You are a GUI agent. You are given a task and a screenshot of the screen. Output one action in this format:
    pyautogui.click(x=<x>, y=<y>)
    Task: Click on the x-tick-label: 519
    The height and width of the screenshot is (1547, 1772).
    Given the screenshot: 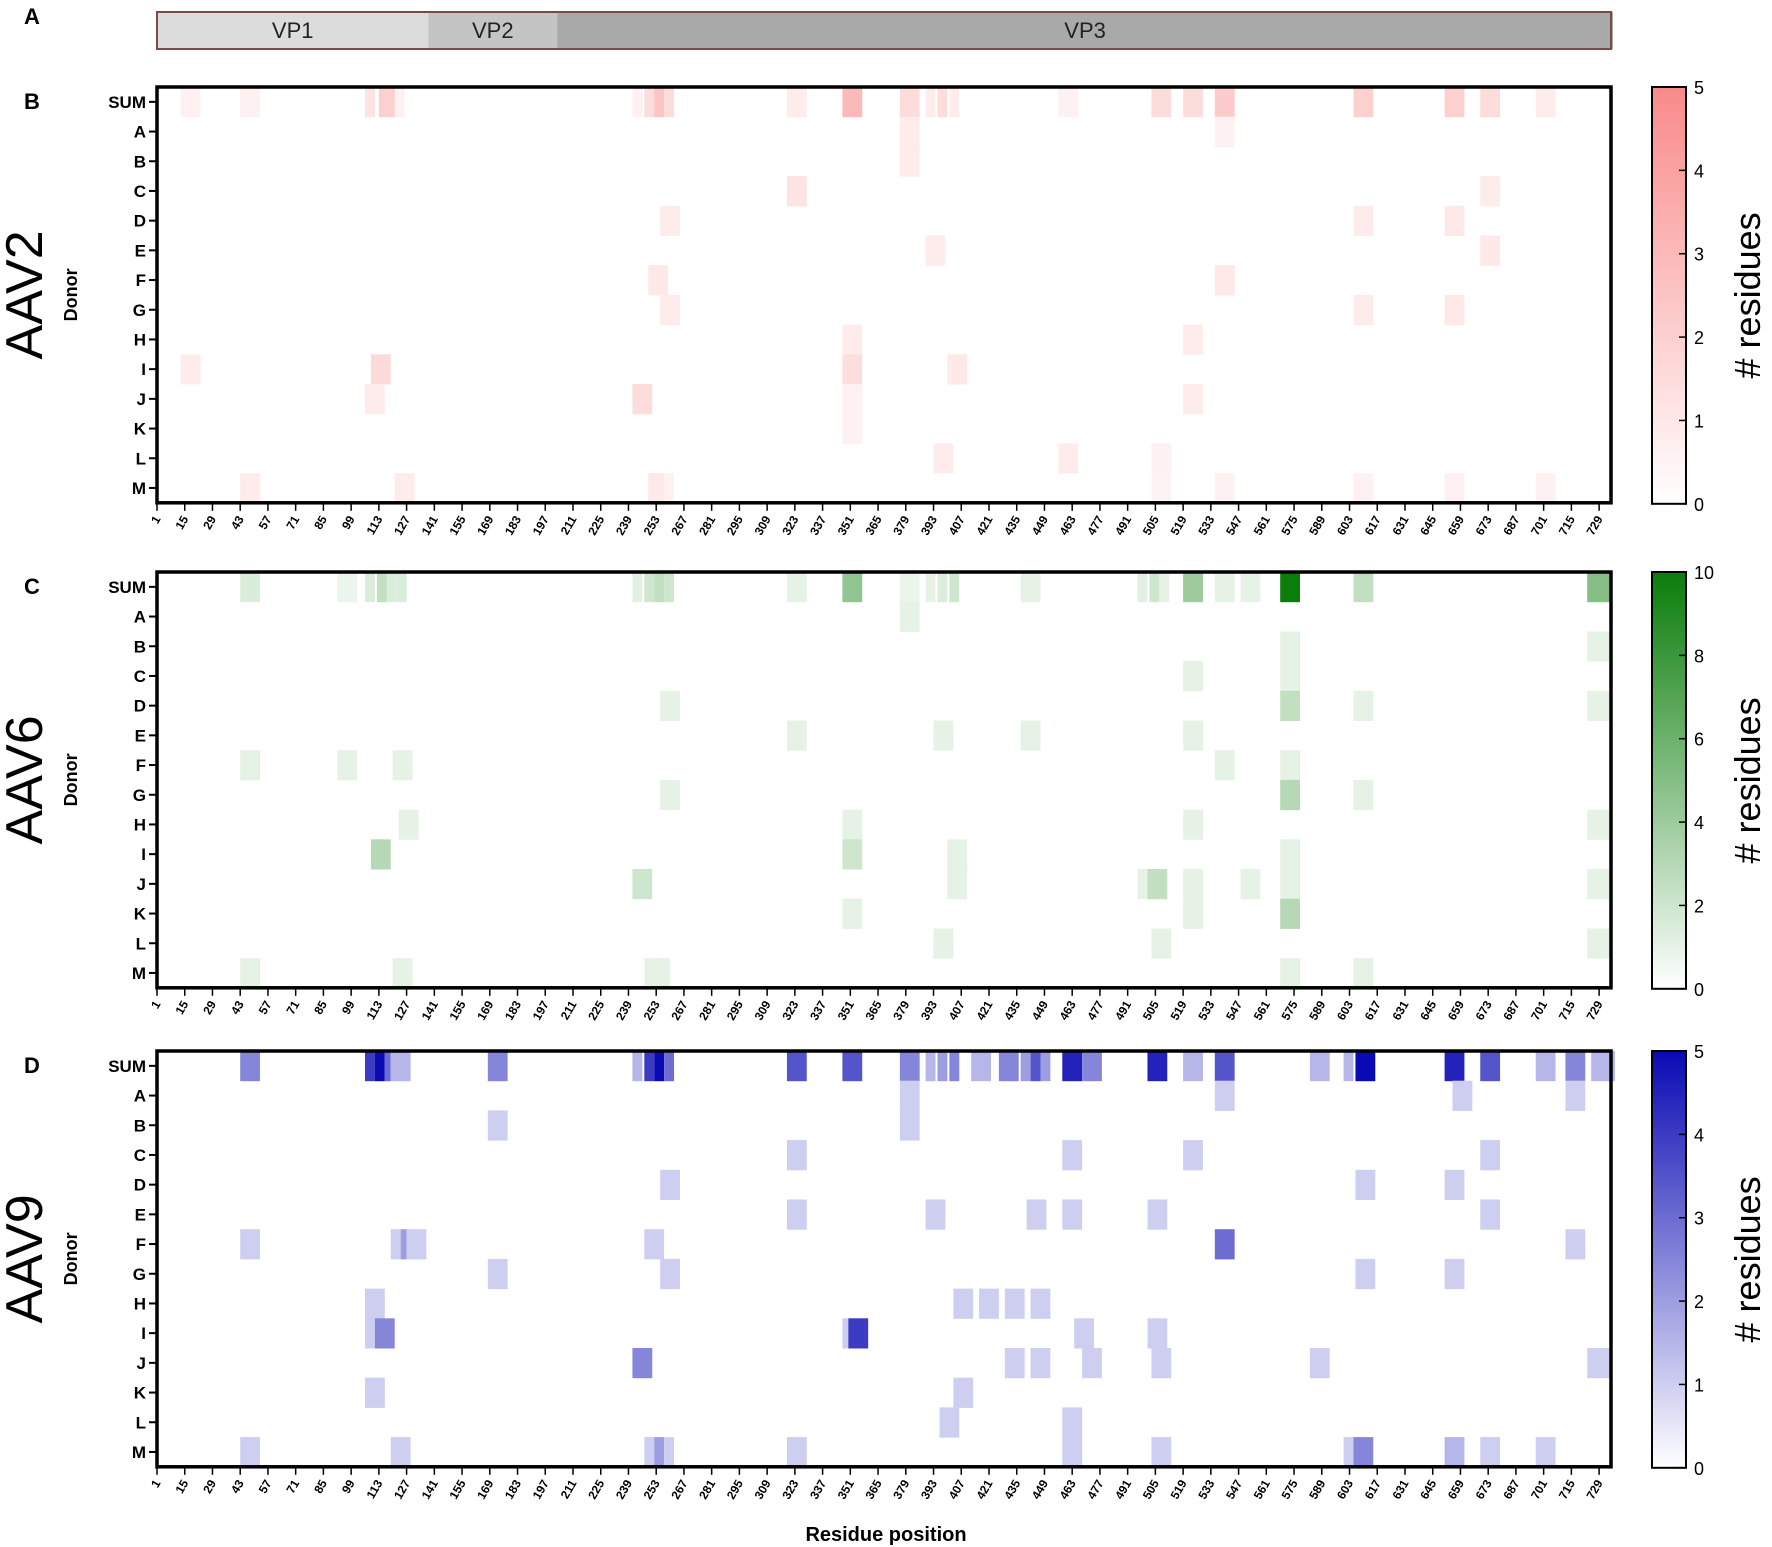 What is the action you would take?
    pyautogui.click(x=1179, y=1489)
    